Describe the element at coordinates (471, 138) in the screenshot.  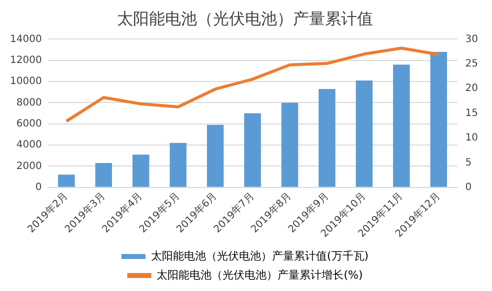
I see `y2-tick-label: 10` at that location.